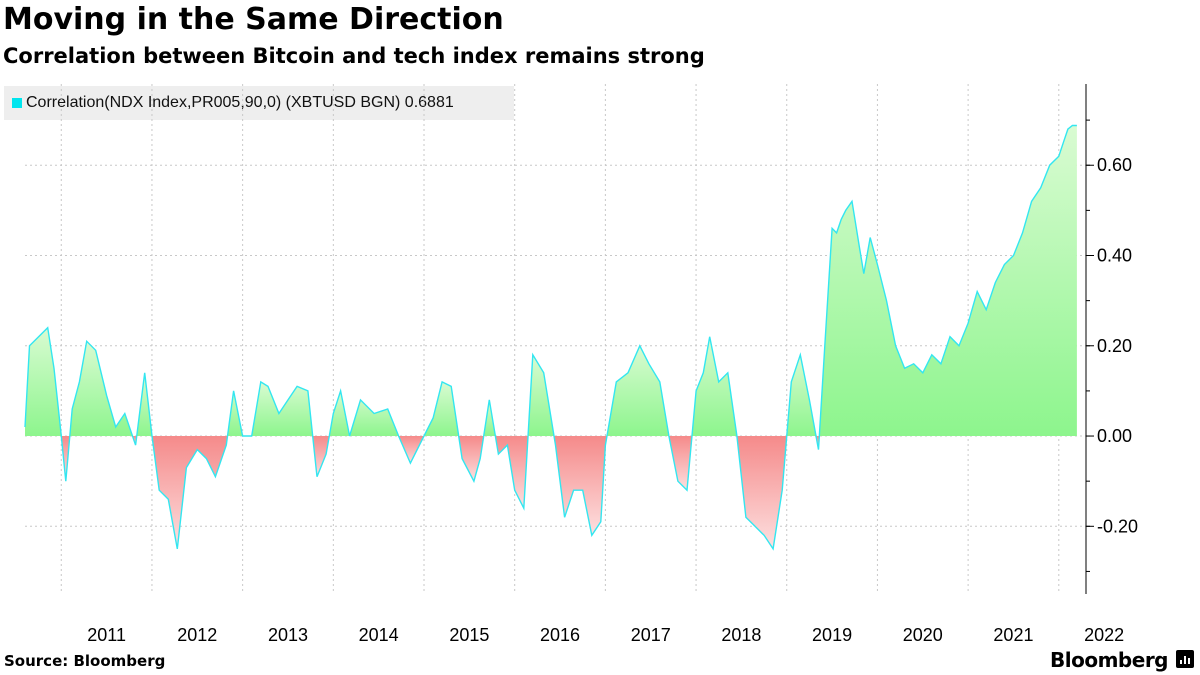  I want to click on chart-title: Moving in the Same Direction, so click(253, 19).